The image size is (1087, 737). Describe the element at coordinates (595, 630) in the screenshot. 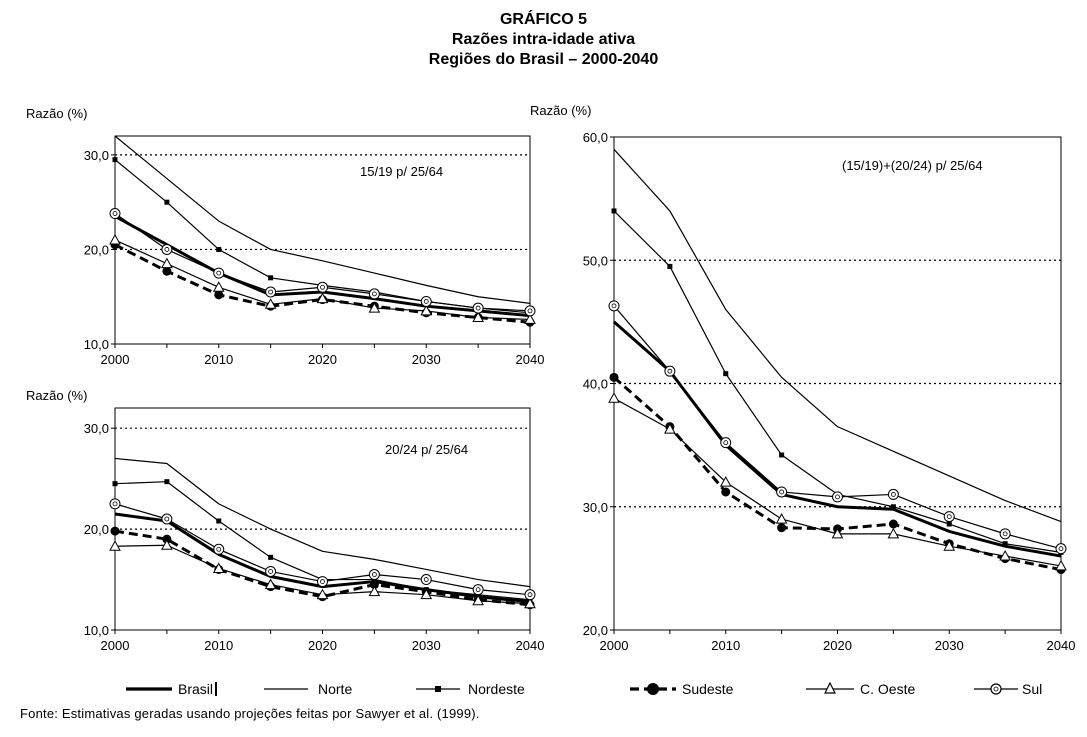

I see `panel3-ytick-label: 20,0` at that location.